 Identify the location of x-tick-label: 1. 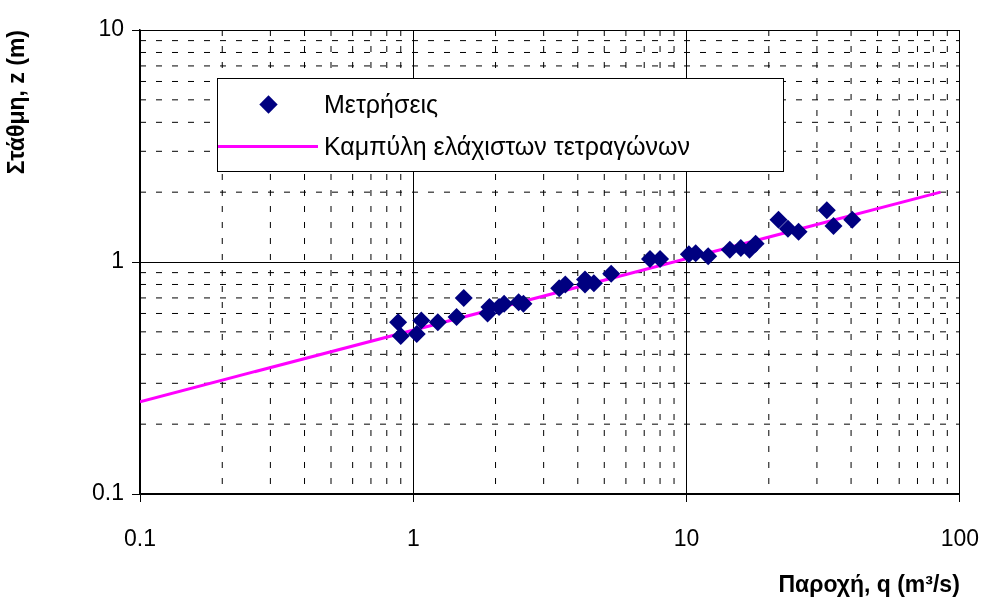
(413, 538).